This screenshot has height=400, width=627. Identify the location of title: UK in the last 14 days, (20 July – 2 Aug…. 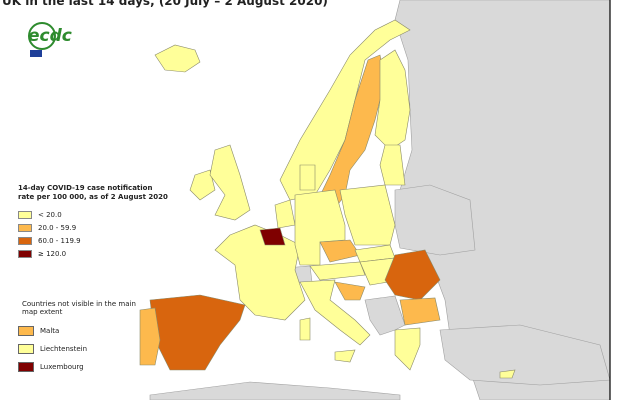
(165, 4).